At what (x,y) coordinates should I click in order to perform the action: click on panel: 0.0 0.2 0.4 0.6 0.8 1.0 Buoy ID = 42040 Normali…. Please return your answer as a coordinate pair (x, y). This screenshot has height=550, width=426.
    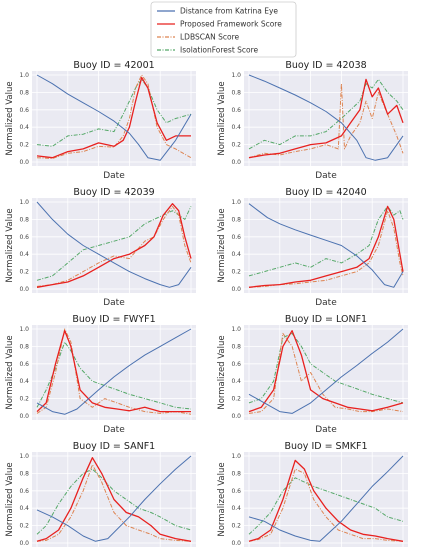
    Looking at the image, I should click on (312, 247).